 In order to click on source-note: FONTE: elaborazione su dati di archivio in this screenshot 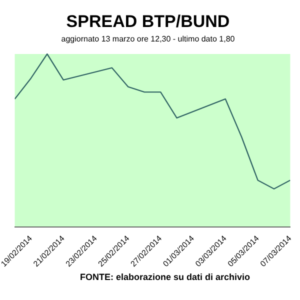, I will do `click(165, 277)`.